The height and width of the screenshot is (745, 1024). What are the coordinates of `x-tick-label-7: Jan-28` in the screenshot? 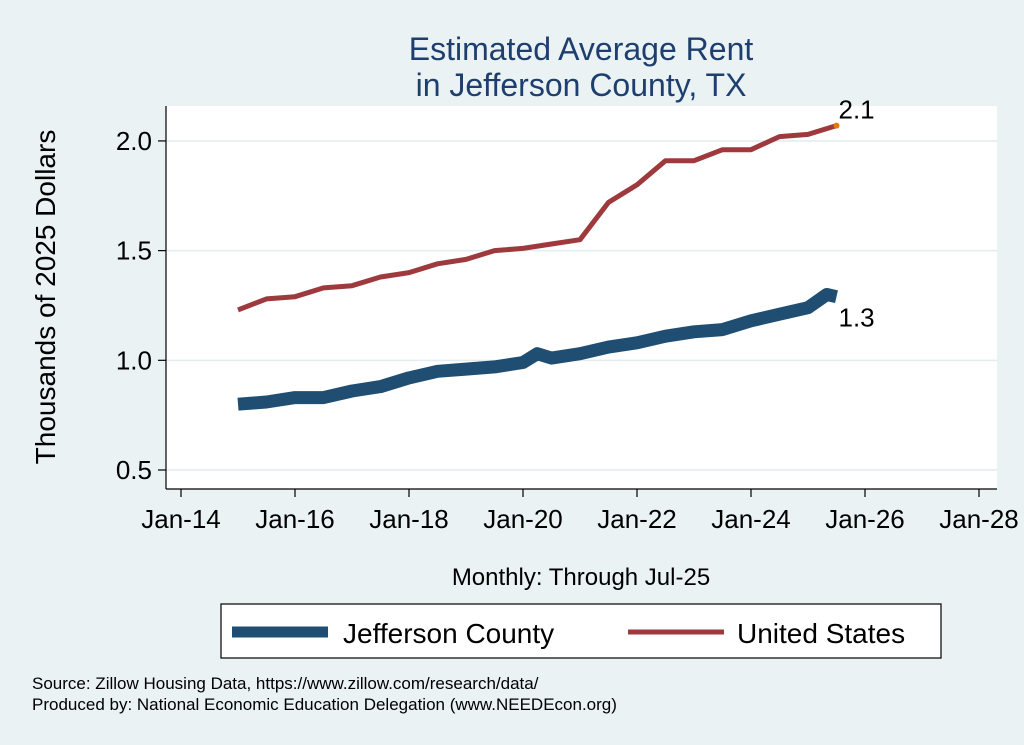 It's located at (979, 519).